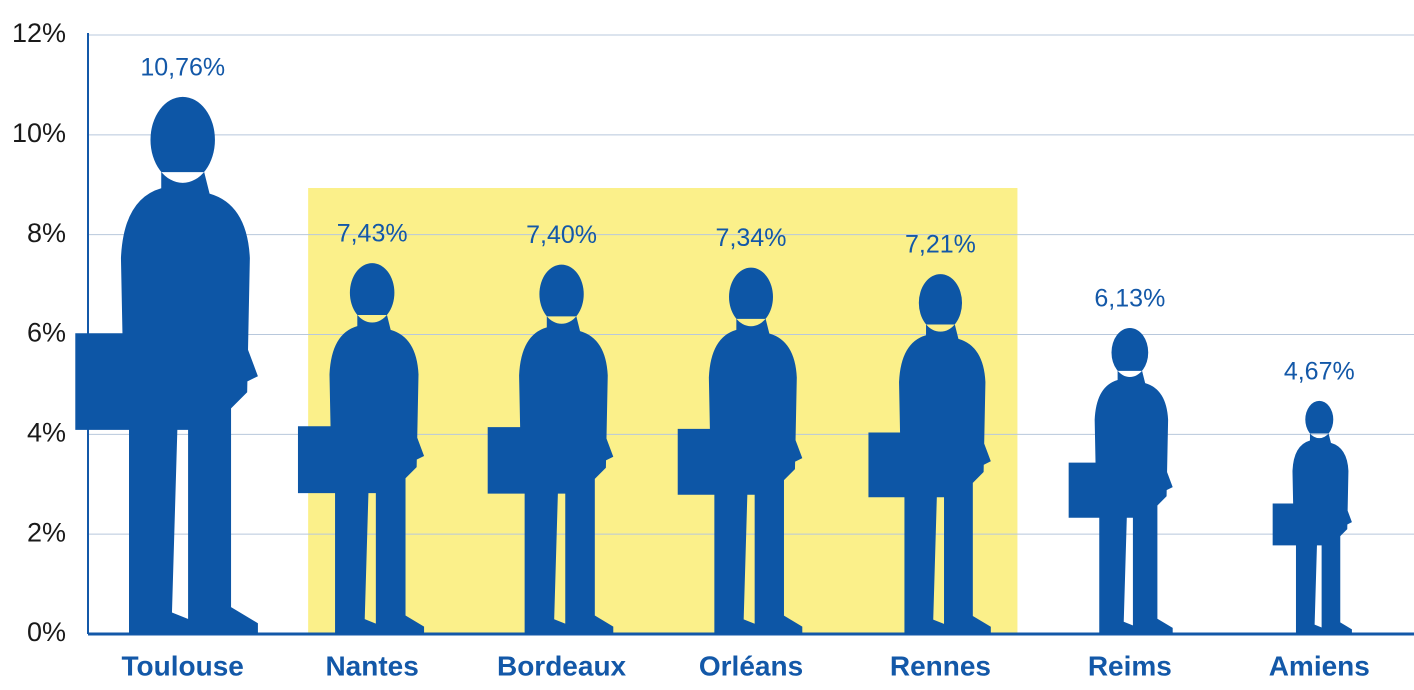 The height and width of the screenshot is (690, 1414). Describe the element at coordinates (183, 665) in the screenshot. I see `x-tick-label: Toulouse` at that location.